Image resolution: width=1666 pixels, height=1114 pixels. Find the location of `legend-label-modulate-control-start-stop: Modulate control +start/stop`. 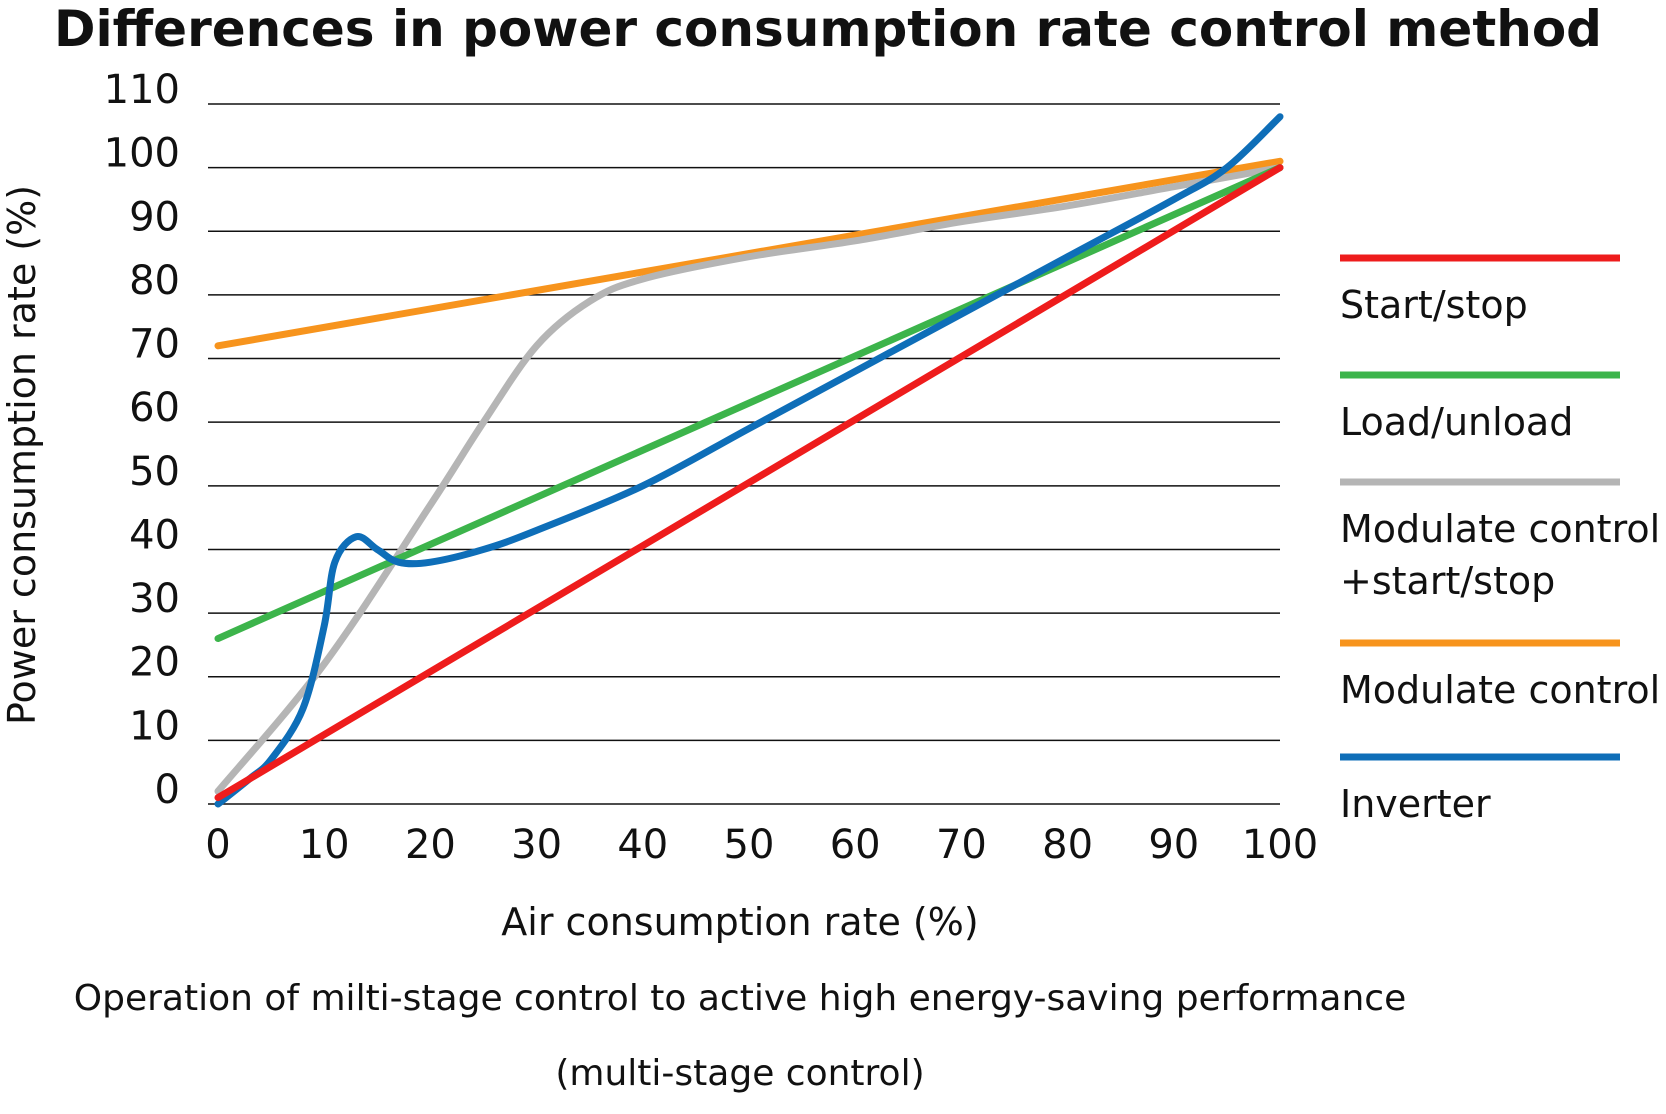

legend-label-modulate-control-start-stop: Modulate control +start/stop is located at coordinates (1500, 555).